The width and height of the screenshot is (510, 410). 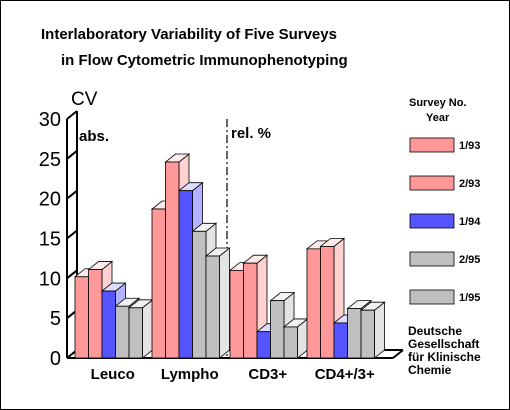 I want to click on source-line-4: Chemie, so click(x=430, y=370).